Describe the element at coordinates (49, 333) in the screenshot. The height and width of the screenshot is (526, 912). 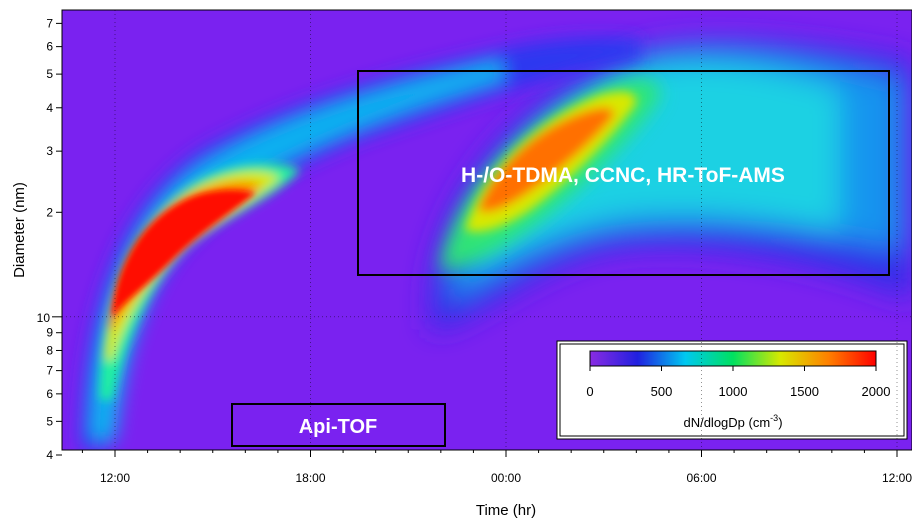
I see `y-tick-label: 9` at that location.